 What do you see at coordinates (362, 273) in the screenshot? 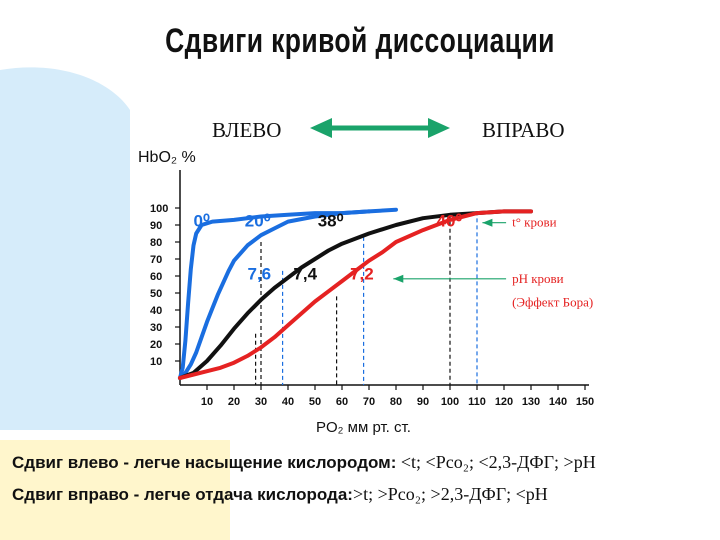
I see `curve-label: 7,2` at bounding box center [362, 273].